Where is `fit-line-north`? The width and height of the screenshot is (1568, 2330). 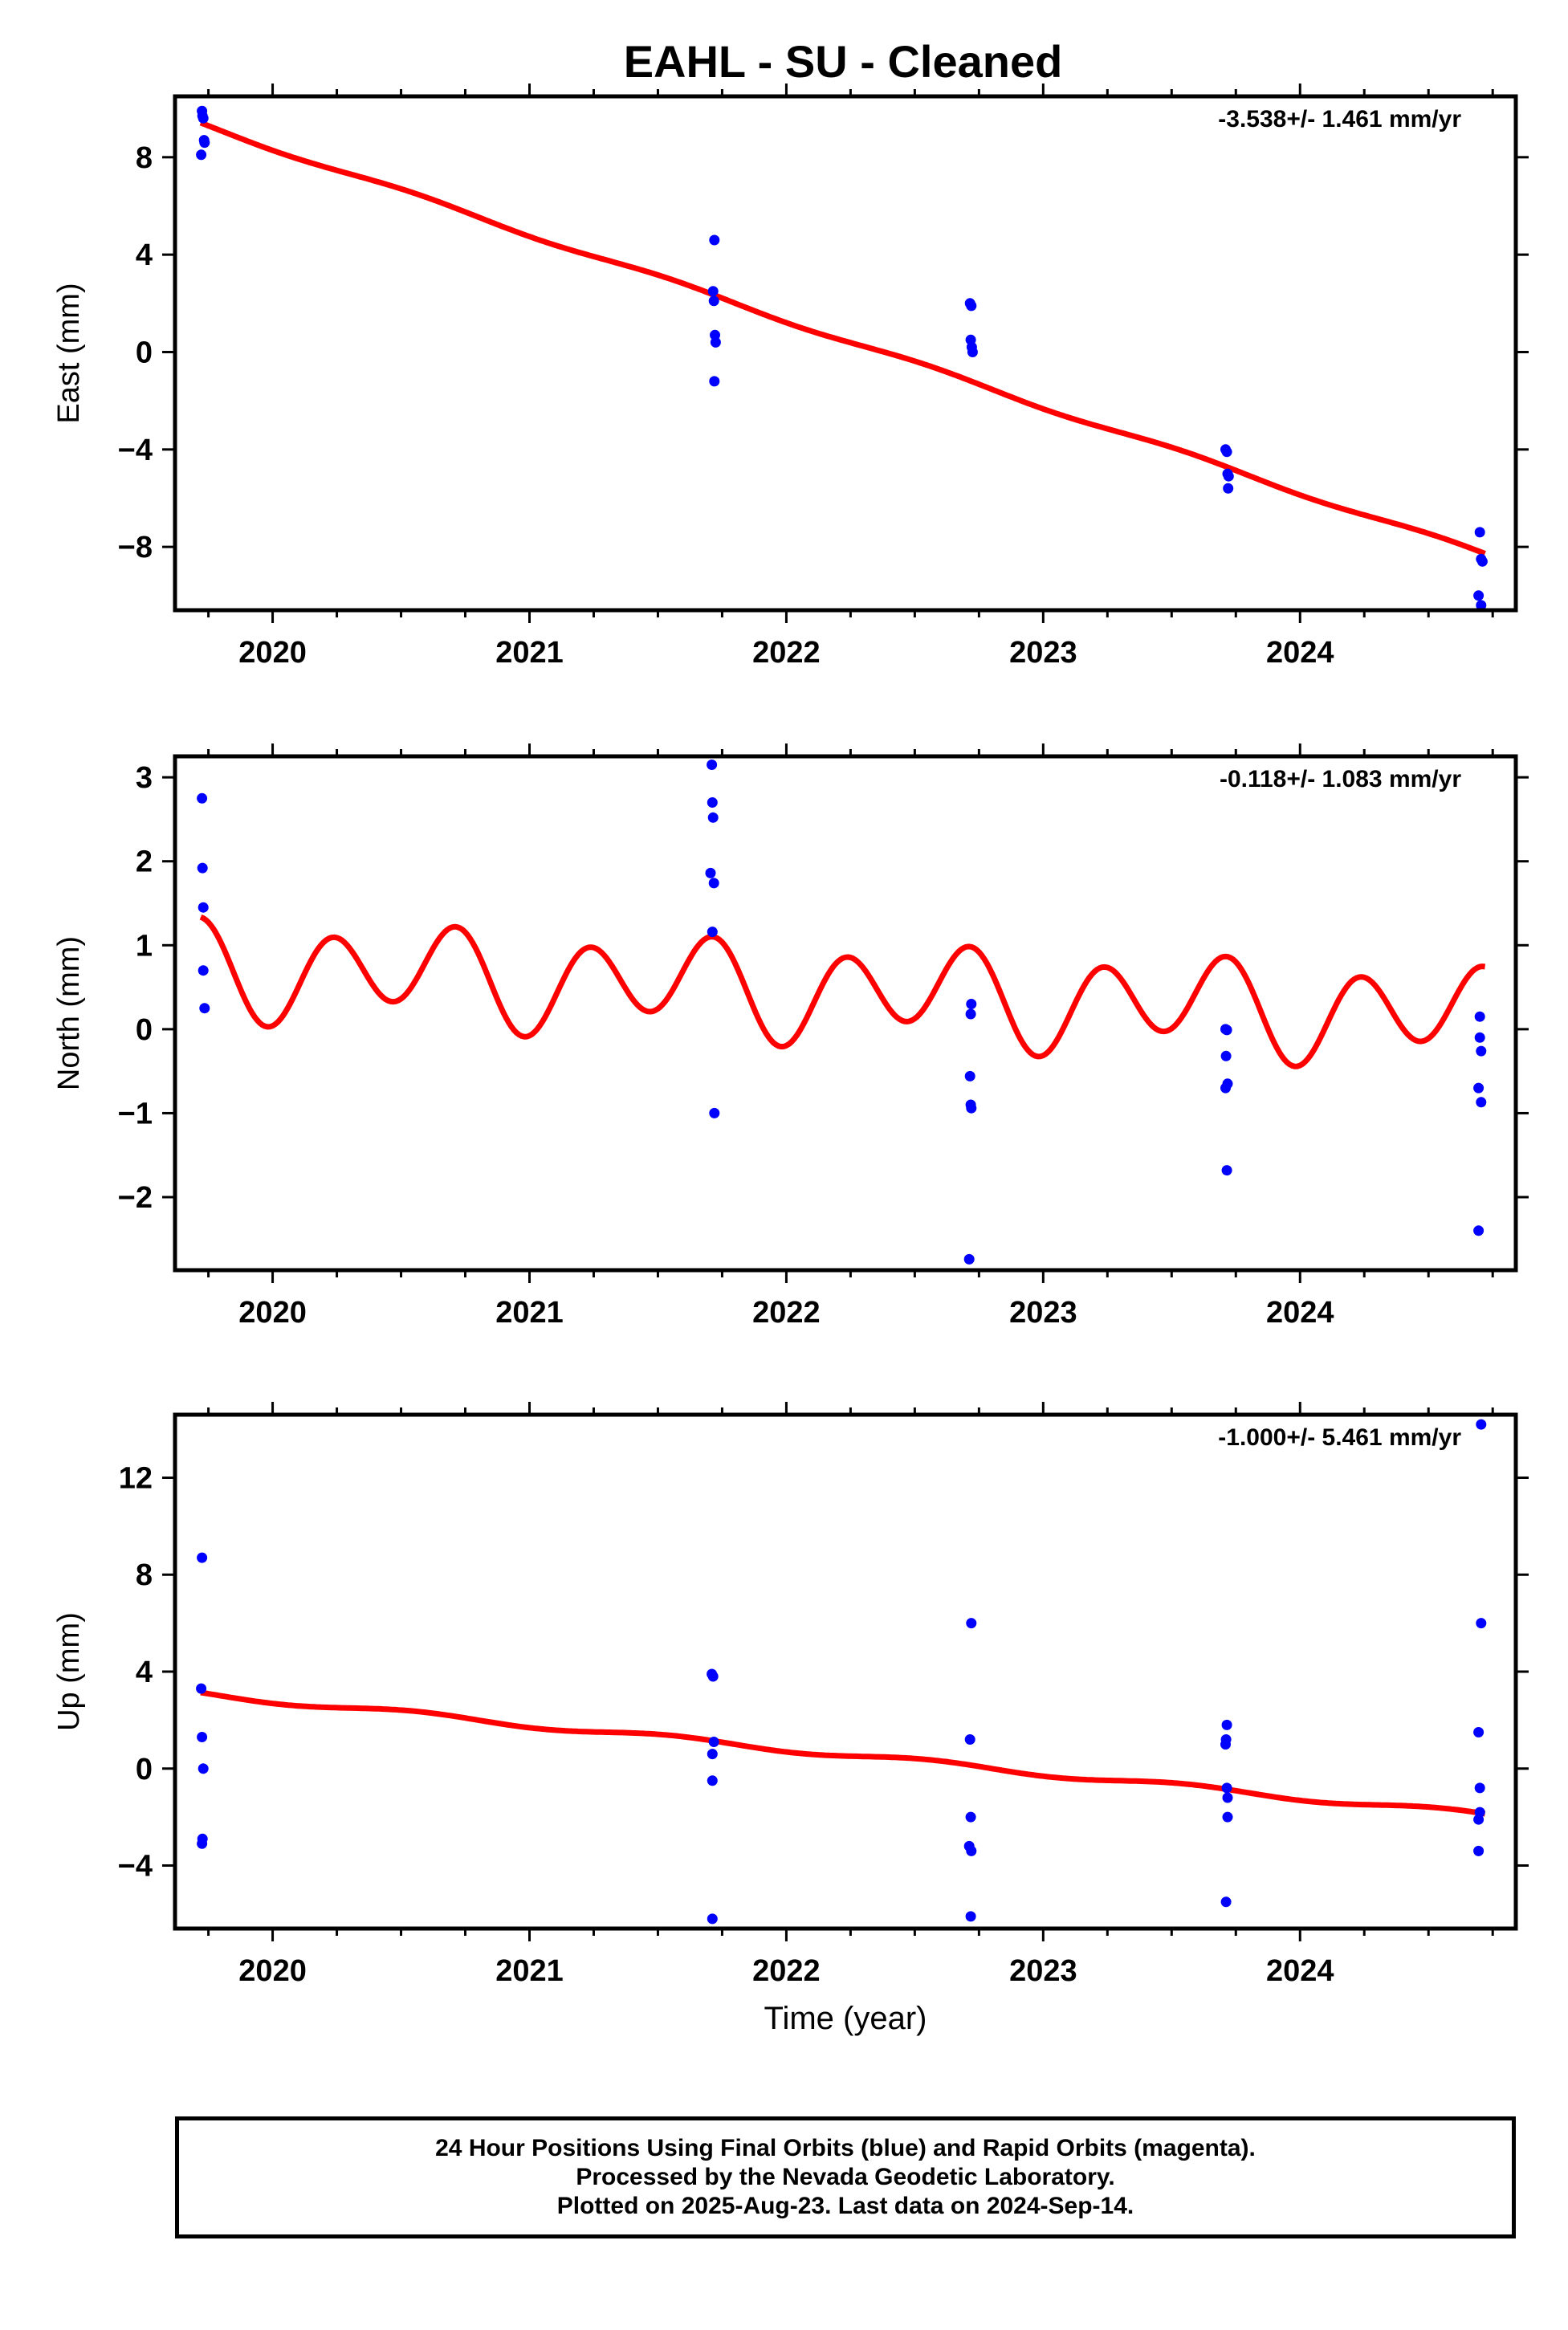
fit-line-north is located at coordinates (842, 991).